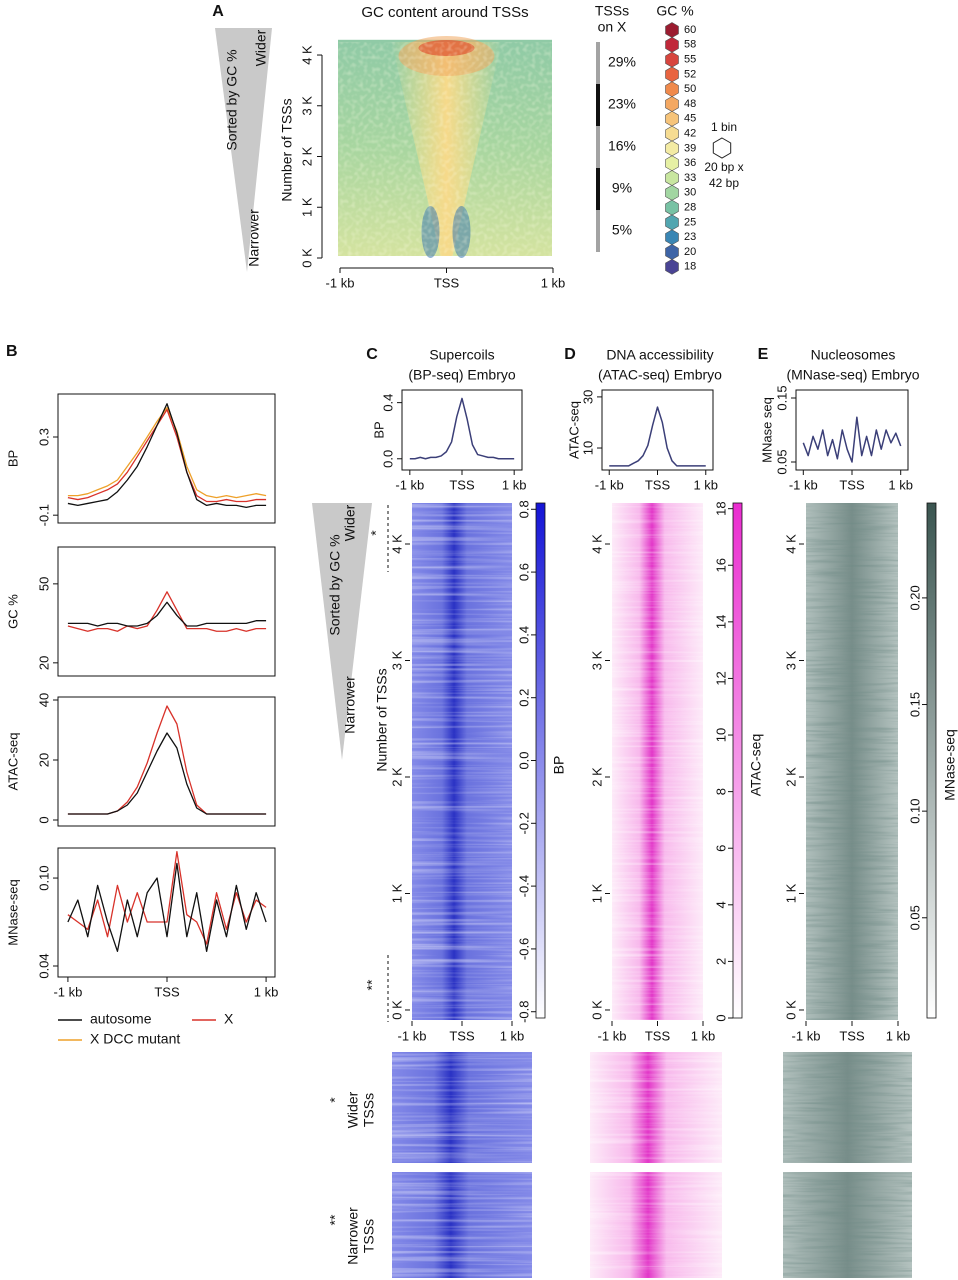 Image resolution: width=958 pixels, height=1280 pixels. What do you see at coordinates (914, 597) in the screenshot?
I see `y-tick-label: 0.20` at bounding box center [914, 597].